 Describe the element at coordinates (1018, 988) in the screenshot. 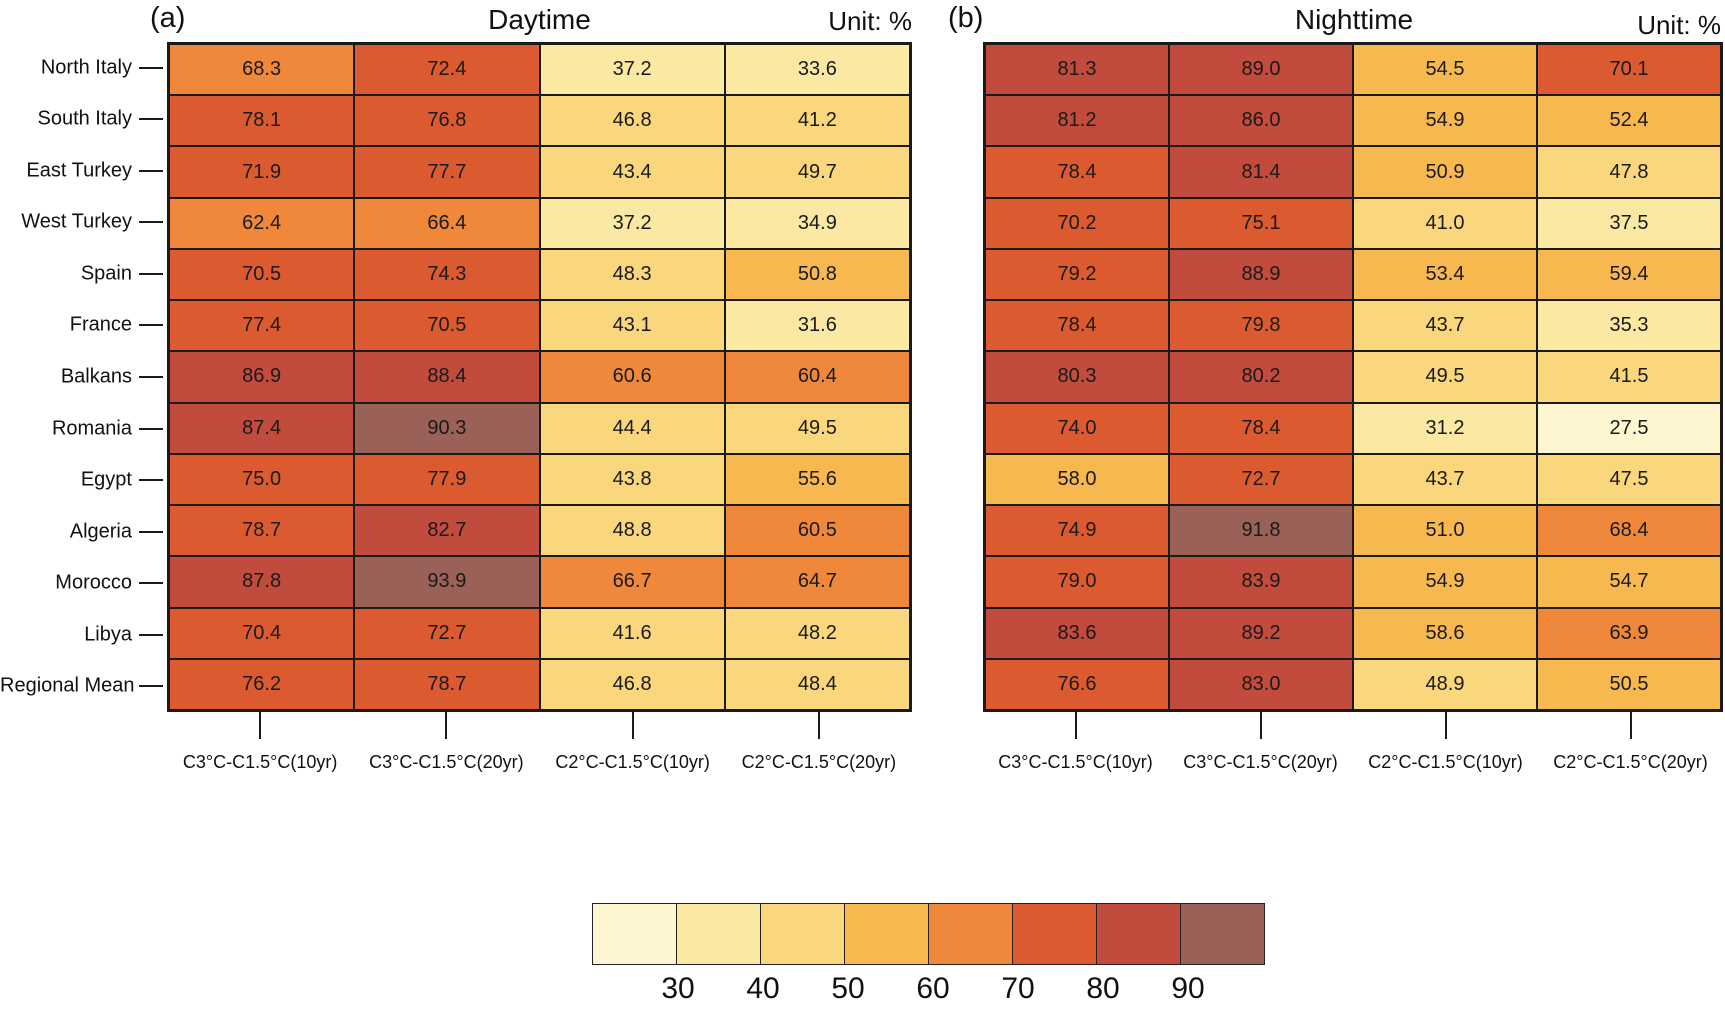

I see `colorbar-tick-label: 70` at that location.